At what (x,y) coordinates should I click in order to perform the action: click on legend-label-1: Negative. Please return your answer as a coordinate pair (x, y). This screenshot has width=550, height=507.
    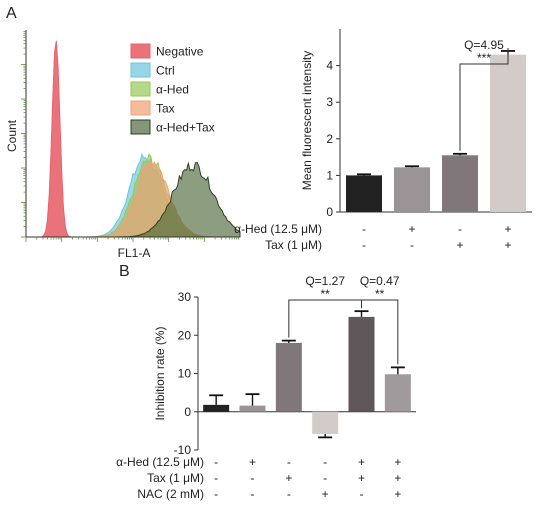
    Looking at the image, I should click on (180, 52).